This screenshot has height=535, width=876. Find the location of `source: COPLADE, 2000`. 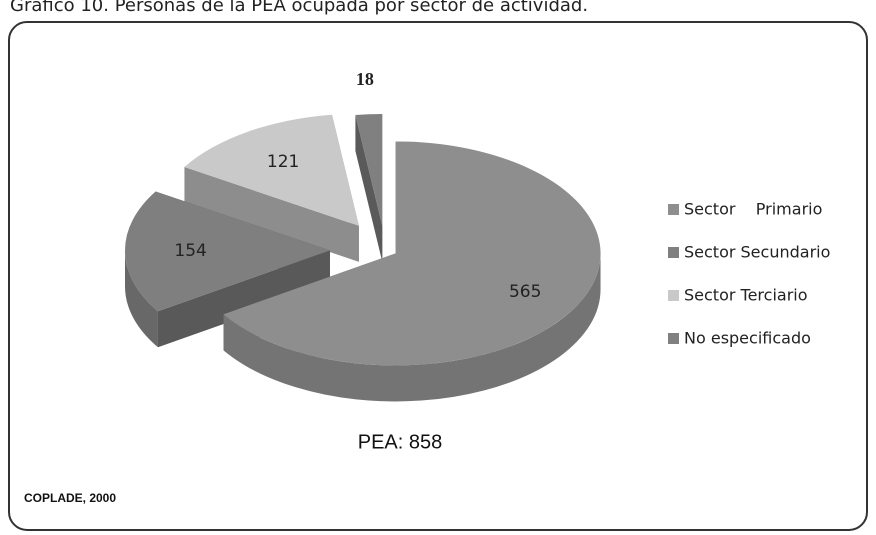

source: COPLADE, 2000 is located at coordinates (70, 498).